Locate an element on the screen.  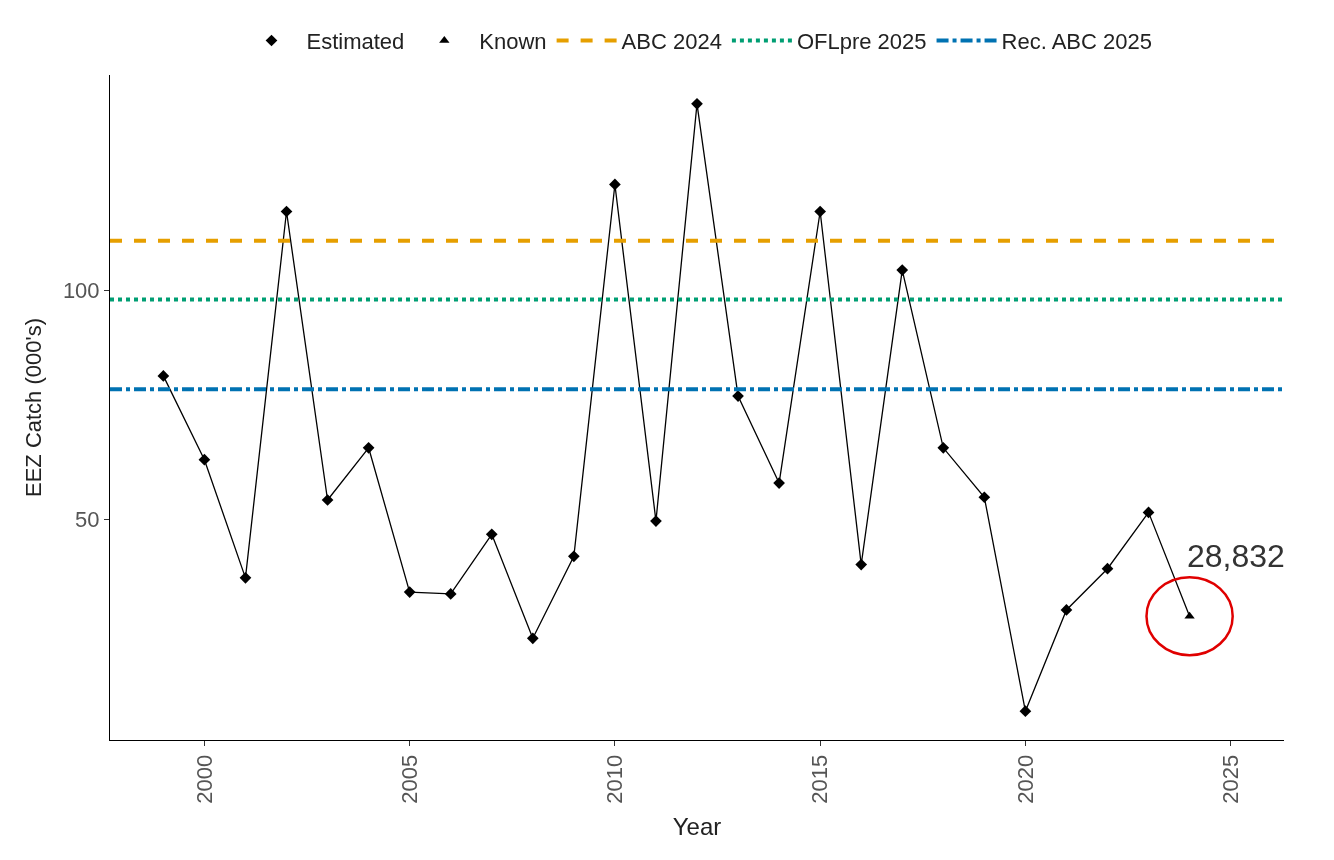
legend-label: Estimated is located at coordinates (355, 42).